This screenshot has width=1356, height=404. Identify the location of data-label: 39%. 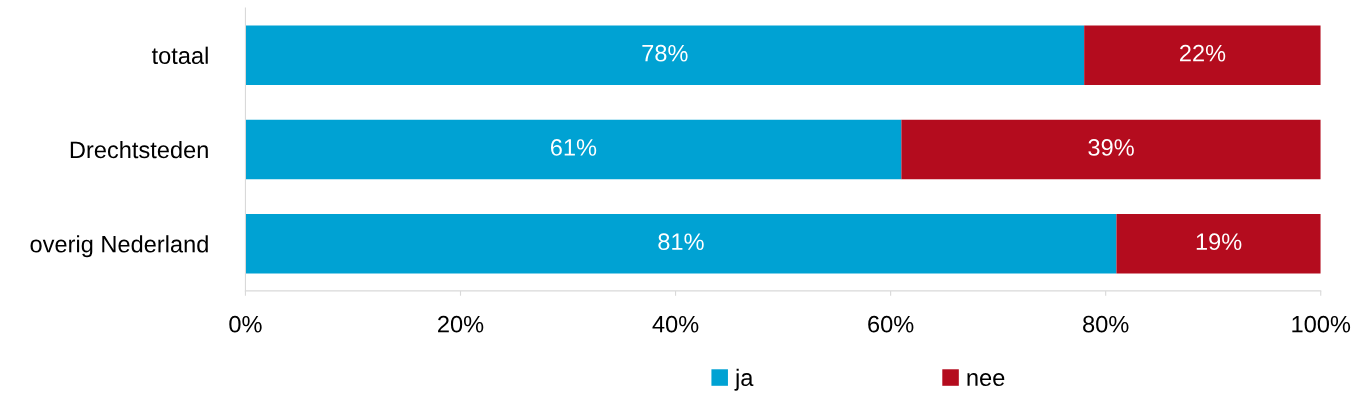
(1111, 147).